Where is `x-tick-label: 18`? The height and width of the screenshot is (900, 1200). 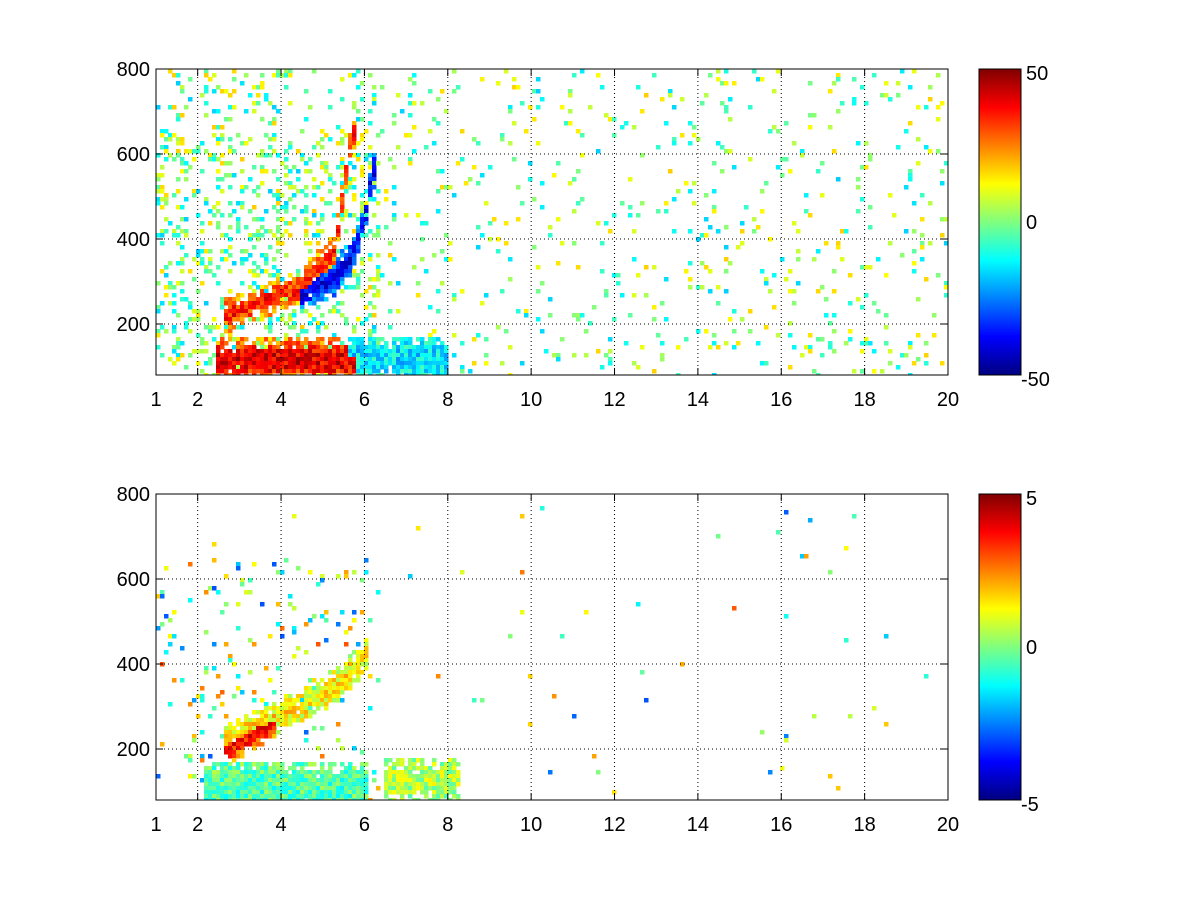 x-tick-label: 18 is located at coordinates (865, 400).